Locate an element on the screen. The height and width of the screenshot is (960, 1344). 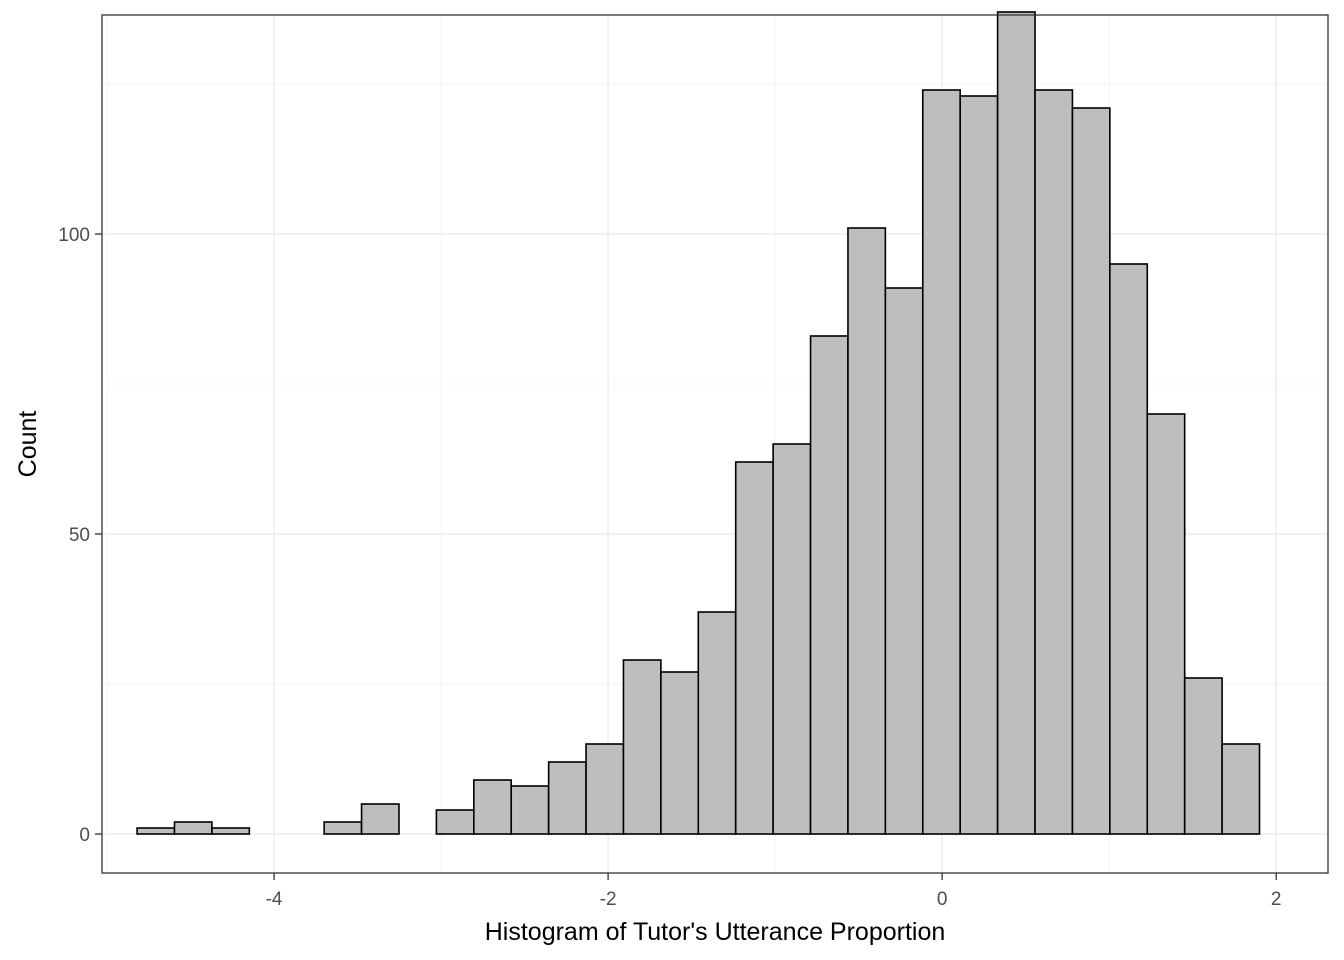
y-tick-label: 50 is located at coordinates (79, 535).